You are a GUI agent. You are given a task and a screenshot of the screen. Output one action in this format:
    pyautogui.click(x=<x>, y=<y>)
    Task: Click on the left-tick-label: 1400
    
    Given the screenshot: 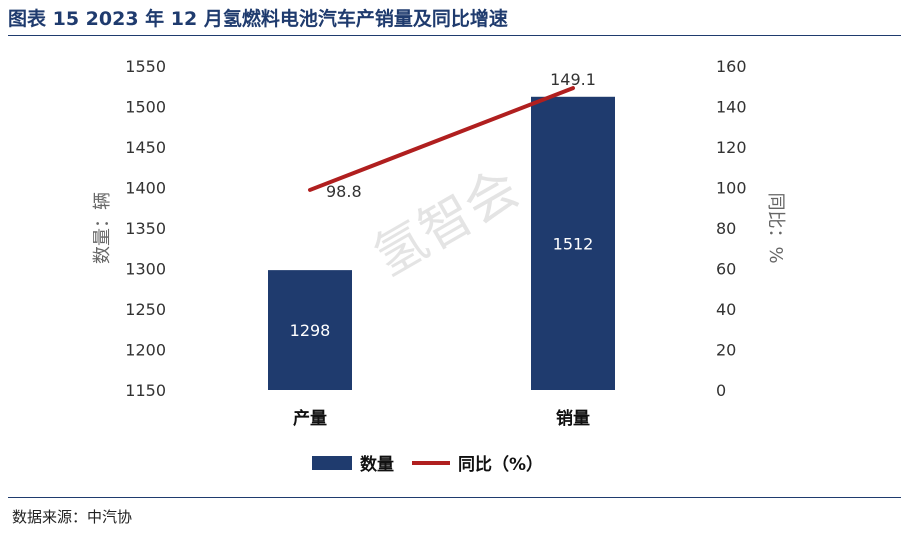 What is the action you would take?
    pyautogui.click(x=145, y=188)
    